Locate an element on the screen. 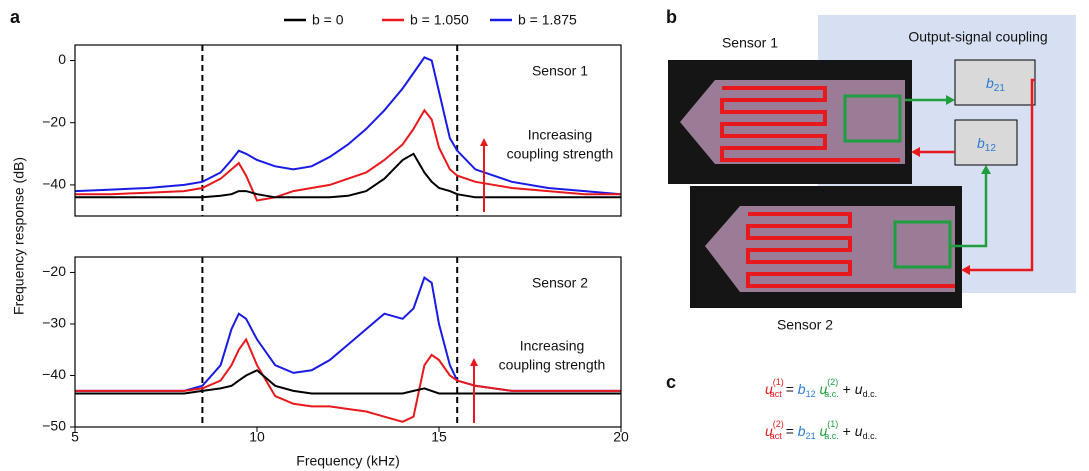 This screenshot has height=471, width=1089. sensor-label: Sensor 1 is located at coordinates (750, 43).